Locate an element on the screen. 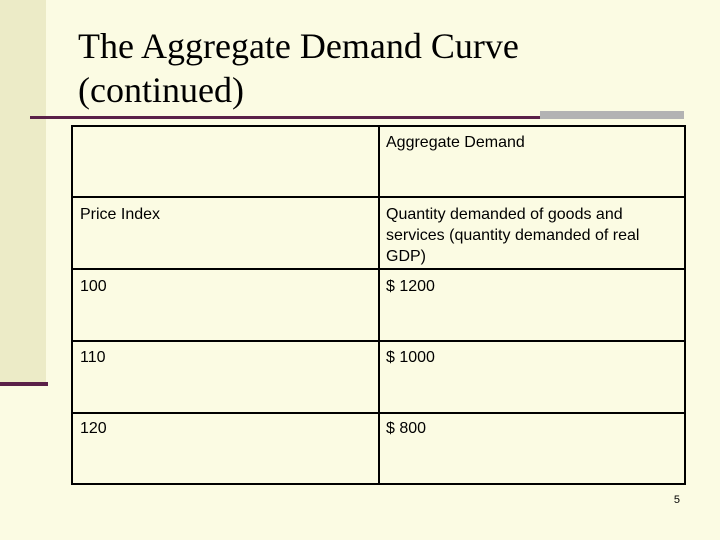  column-divider is located at coordinates (379, 305).